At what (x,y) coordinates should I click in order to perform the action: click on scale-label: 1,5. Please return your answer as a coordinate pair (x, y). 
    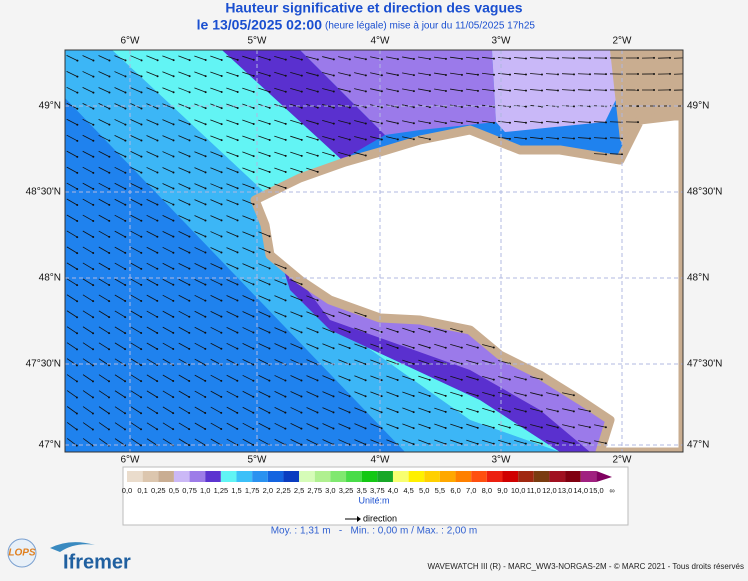
    Looking at the image, I should click on (236, 490).